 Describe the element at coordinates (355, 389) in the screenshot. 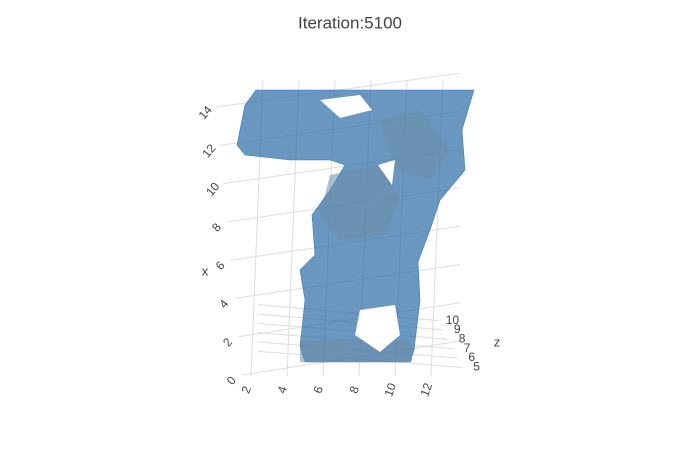

I see `y-tick-label: 8` at that location.